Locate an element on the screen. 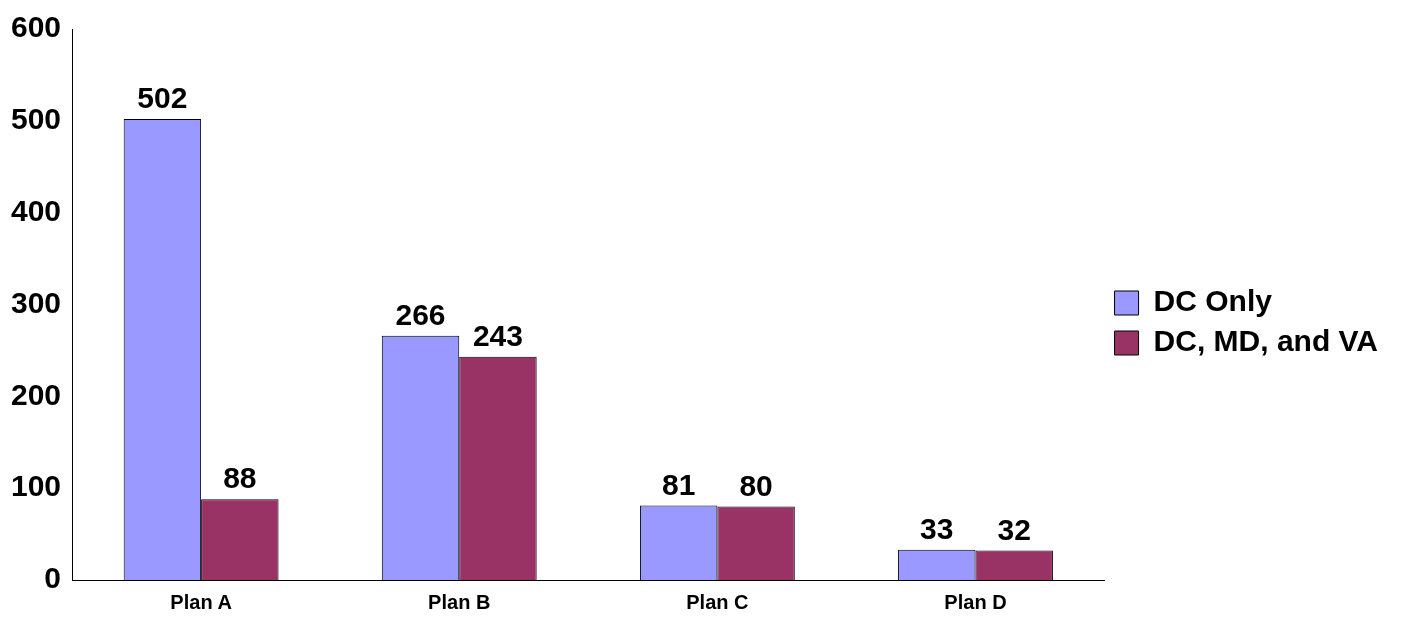 This screenshot has height=629, width=1409. y-tick-label: 100 is located at coordinates (36, 486).